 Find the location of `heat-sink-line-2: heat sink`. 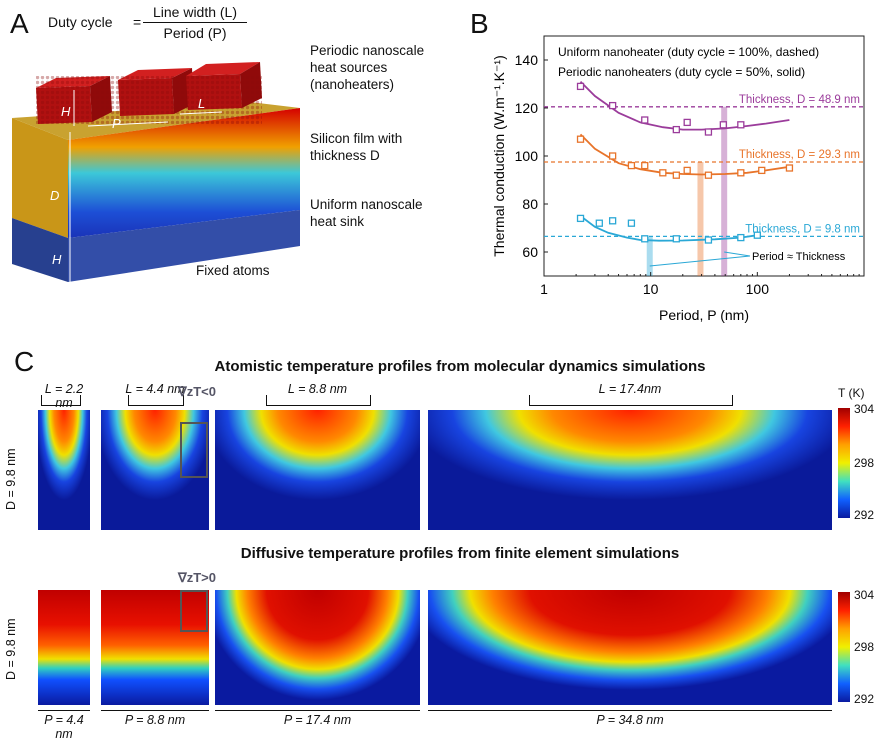

heat-sink-line-2: heat sink is located at coordinates (337, 221).